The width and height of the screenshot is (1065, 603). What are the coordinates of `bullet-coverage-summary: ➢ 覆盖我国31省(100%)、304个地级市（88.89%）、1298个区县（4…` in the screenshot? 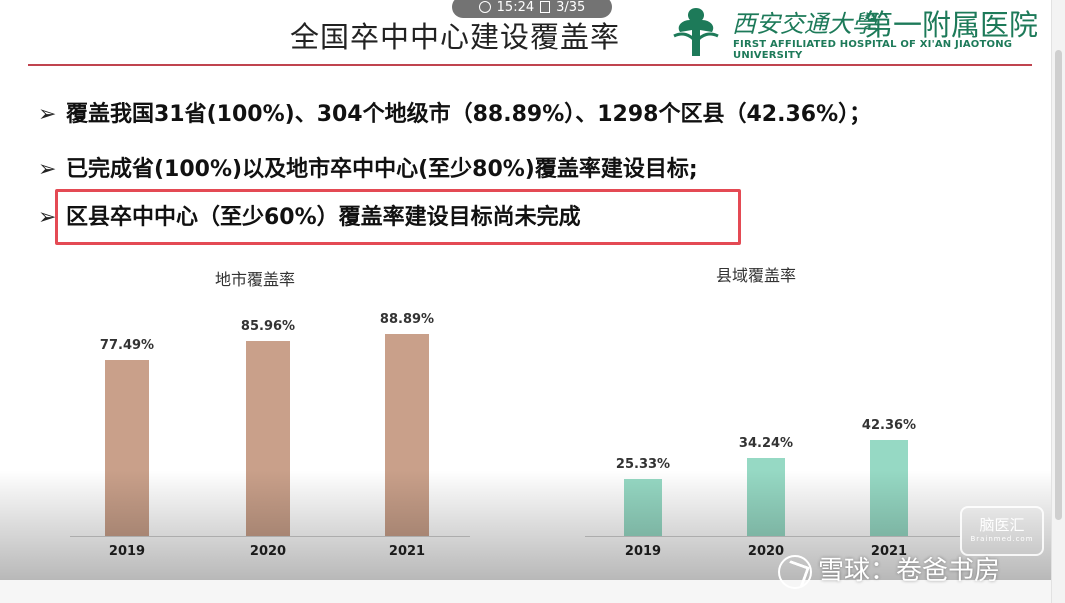 It's located at (454, 112).